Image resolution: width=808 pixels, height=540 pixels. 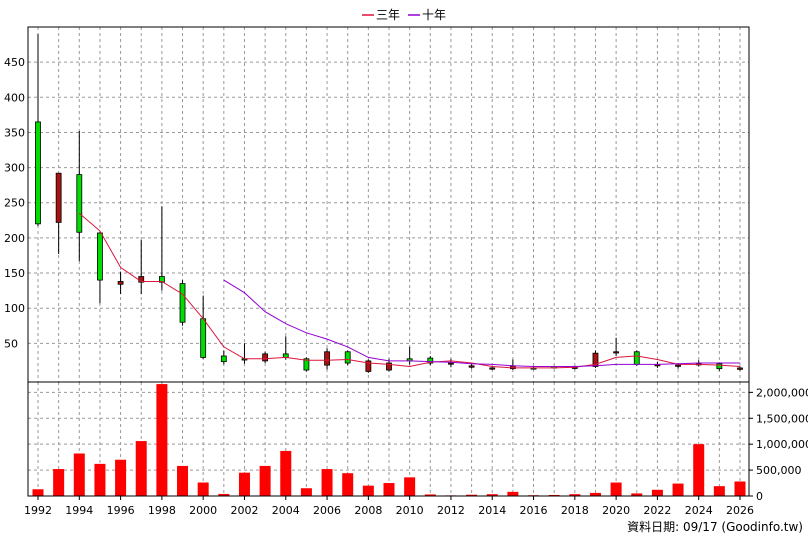 What do you see at coordinates (14, 97) in the screenshot?
I see `price-tick-label: 400` at bounding box center [14, 97].